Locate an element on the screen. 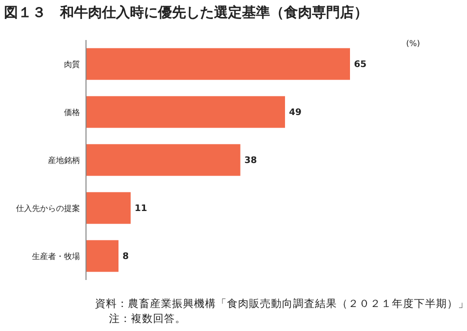  y-tick-label: 仕入先からの提案 is located at coordinates (48, 208).